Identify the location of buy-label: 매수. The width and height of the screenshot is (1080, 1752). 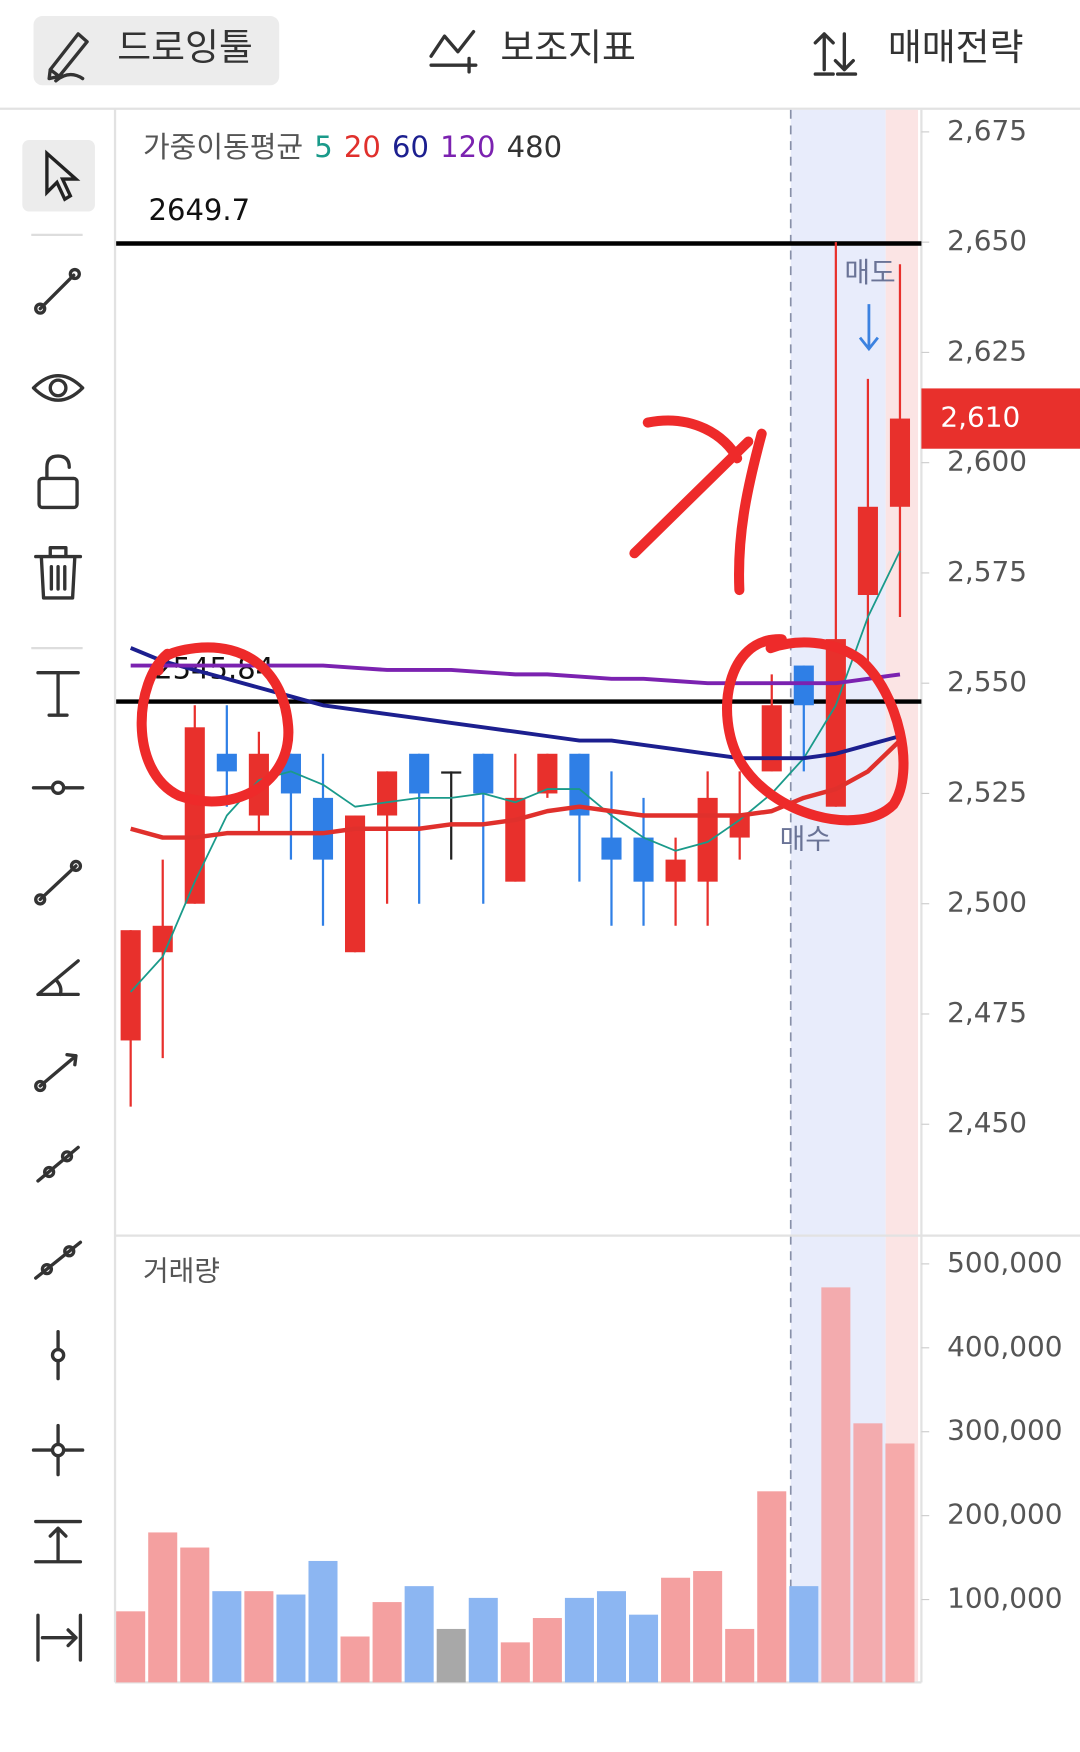
(805, 838).